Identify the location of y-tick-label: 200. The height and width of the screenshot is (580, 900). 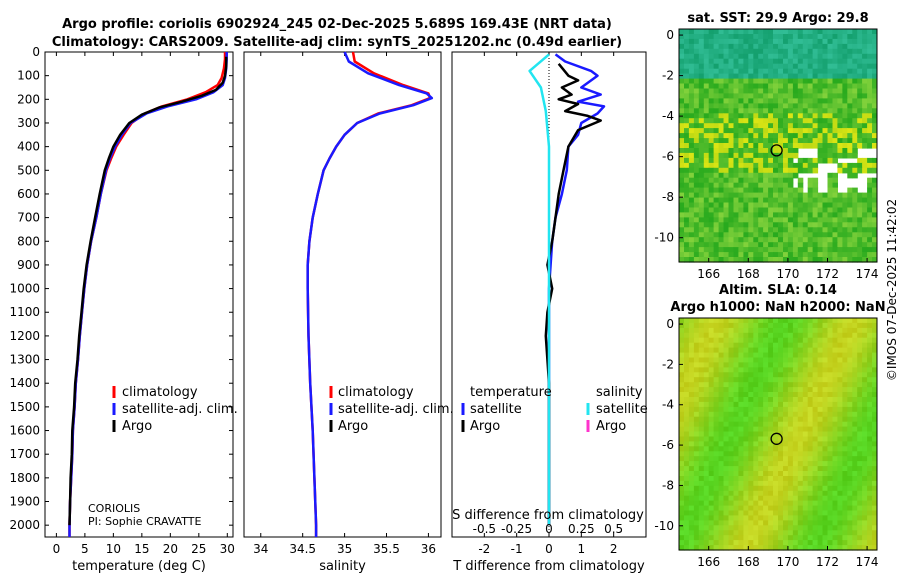
(28, 99).